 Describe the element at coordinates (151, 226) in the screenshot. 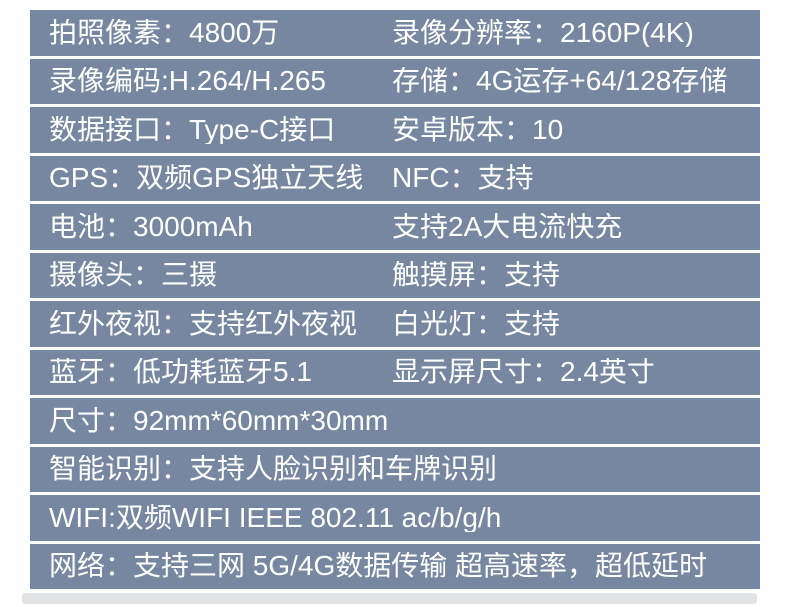

I see `spec-cell-left: 电池：3000mAh` at that location.